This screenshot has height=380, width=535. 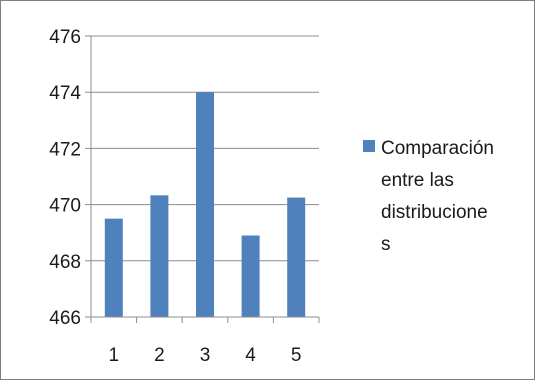 What do you see at coordinates (437, 148) in the screenshot?
I see `legend-line-1: Comparación` at bounding box center [437, 148].